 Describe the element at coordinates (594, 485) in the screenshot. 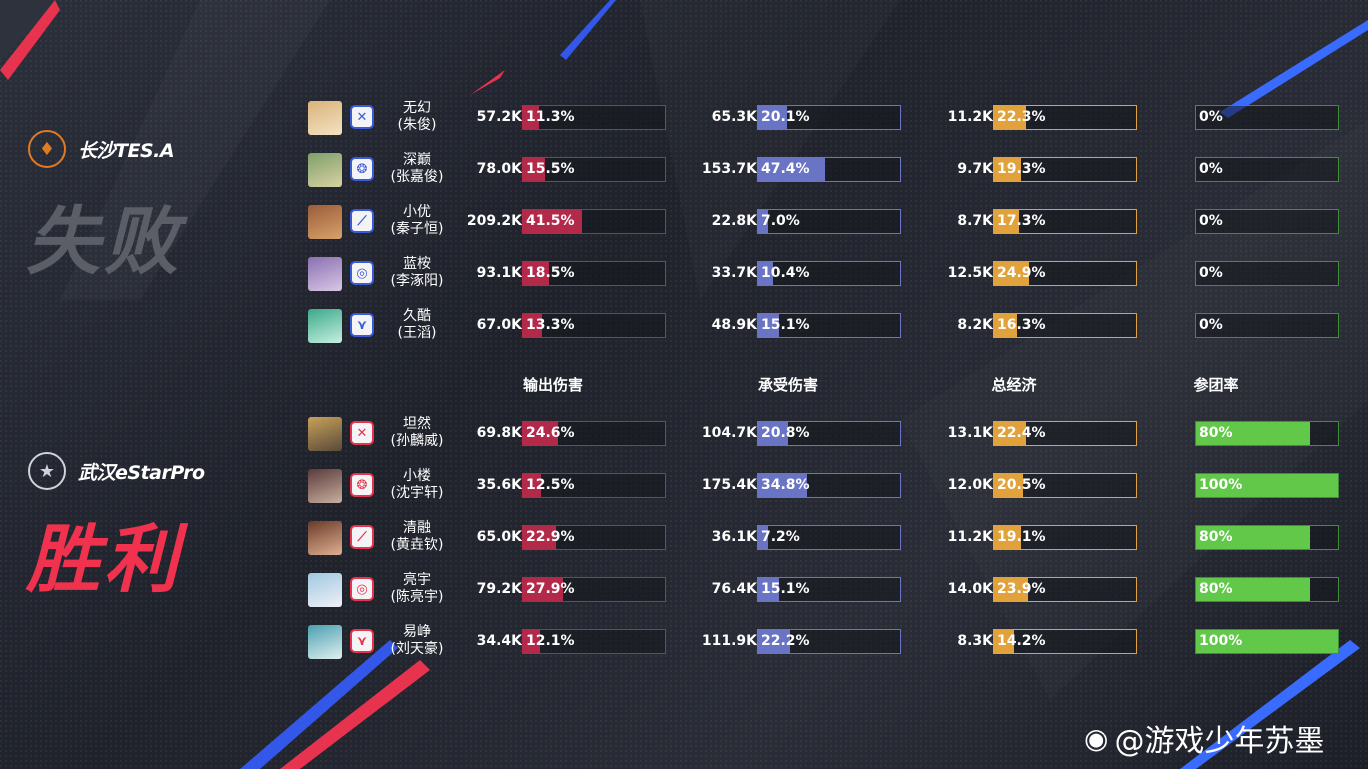

I see `dmg-bar: 12.5%` at that location.